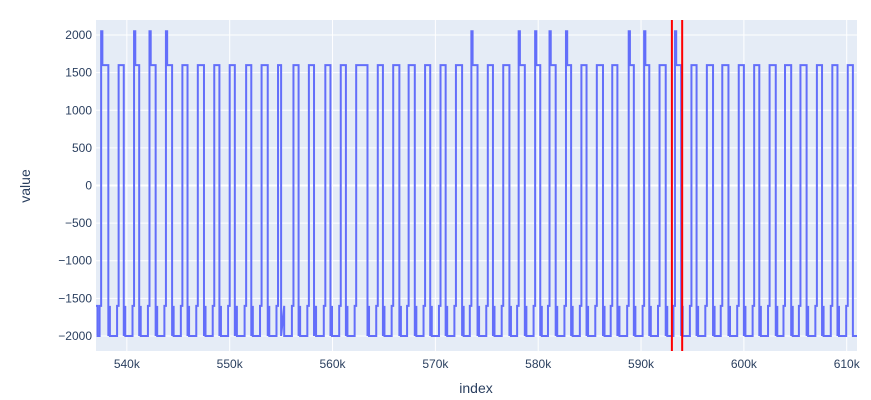  What do you see at coordinates (75, 261) in the screenshot?
I see `y-tick-label: −1000` at bounding box center [75, 261].